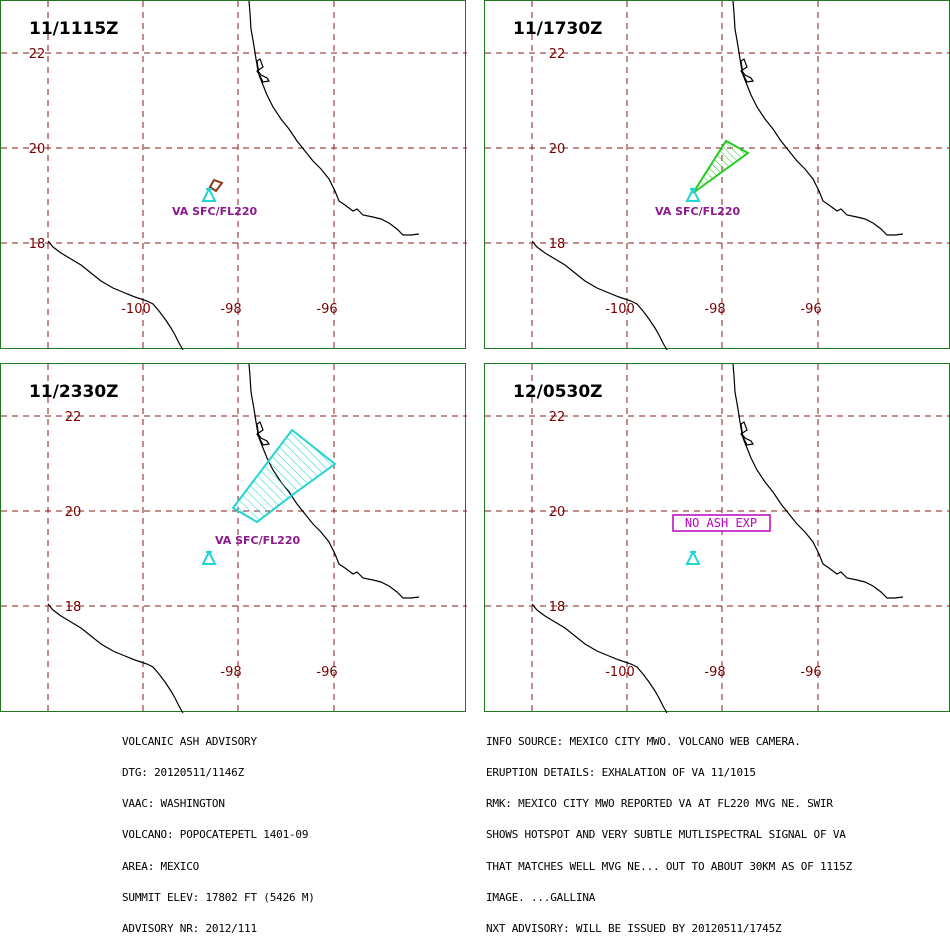 The width and height of the screenshot is (950, 945). What do you see at coordinates (697, 211) in the screenshot?
I see `va-label-2: VA SFC/FL220` at bounding box center [697, 211].